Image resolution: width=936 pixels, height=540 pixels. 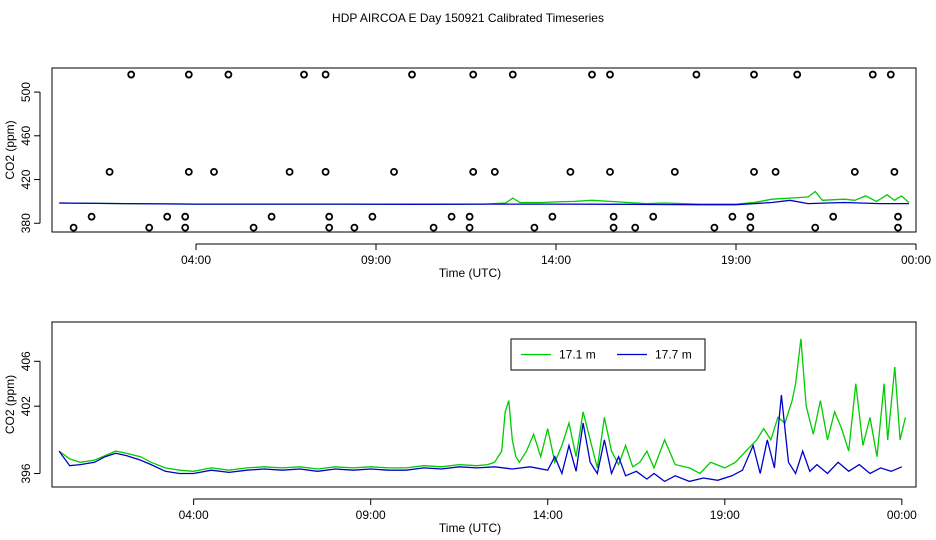 I want to click on y-tick-label: 380, so click(x=26, y=223).